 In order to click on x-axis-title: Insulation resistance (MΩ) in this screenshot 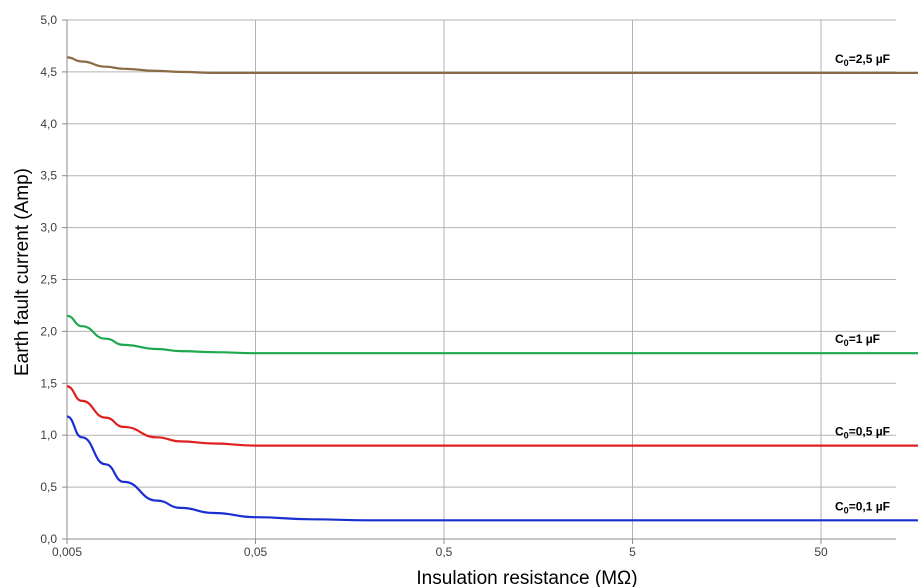, I will do `click(526, 577)`.